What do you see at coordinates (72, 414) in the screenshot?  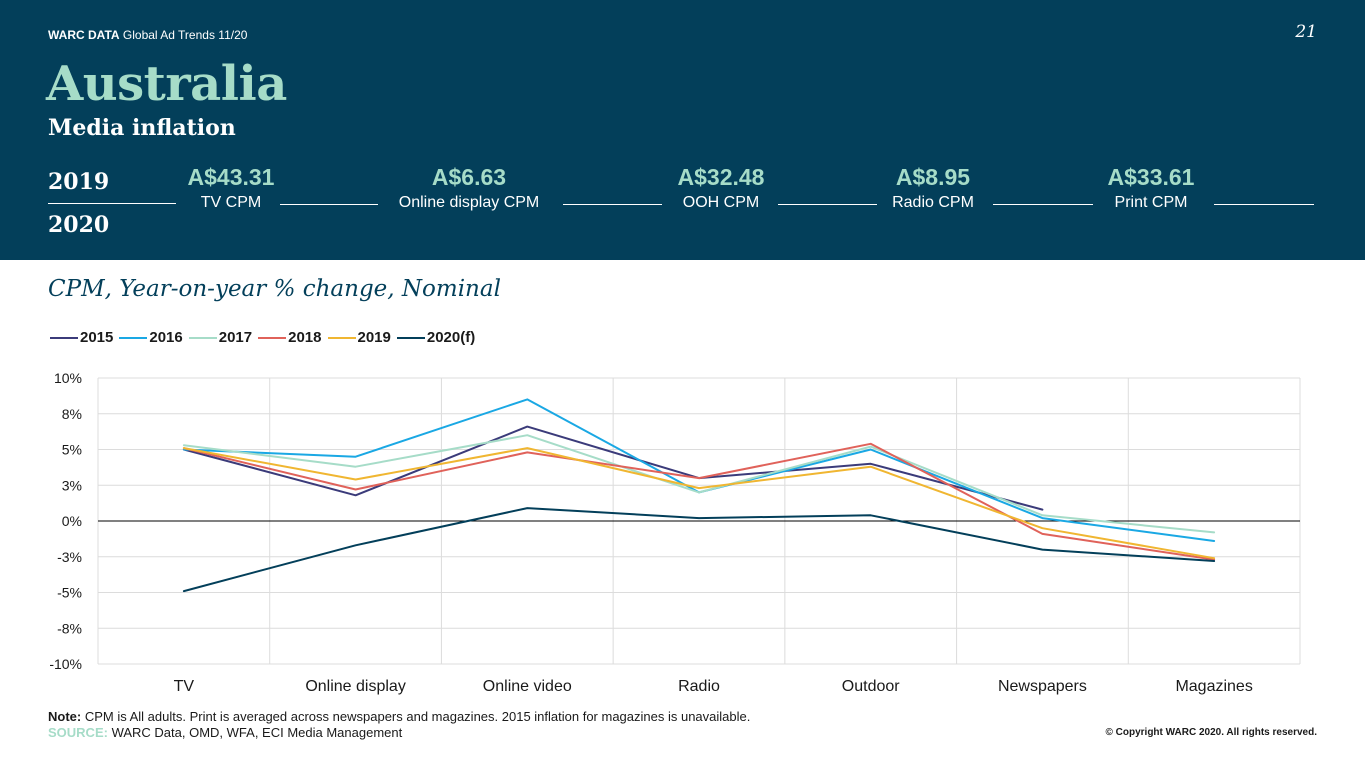 I see `y-tick-label: 8%` at bounding box center [72, 414].